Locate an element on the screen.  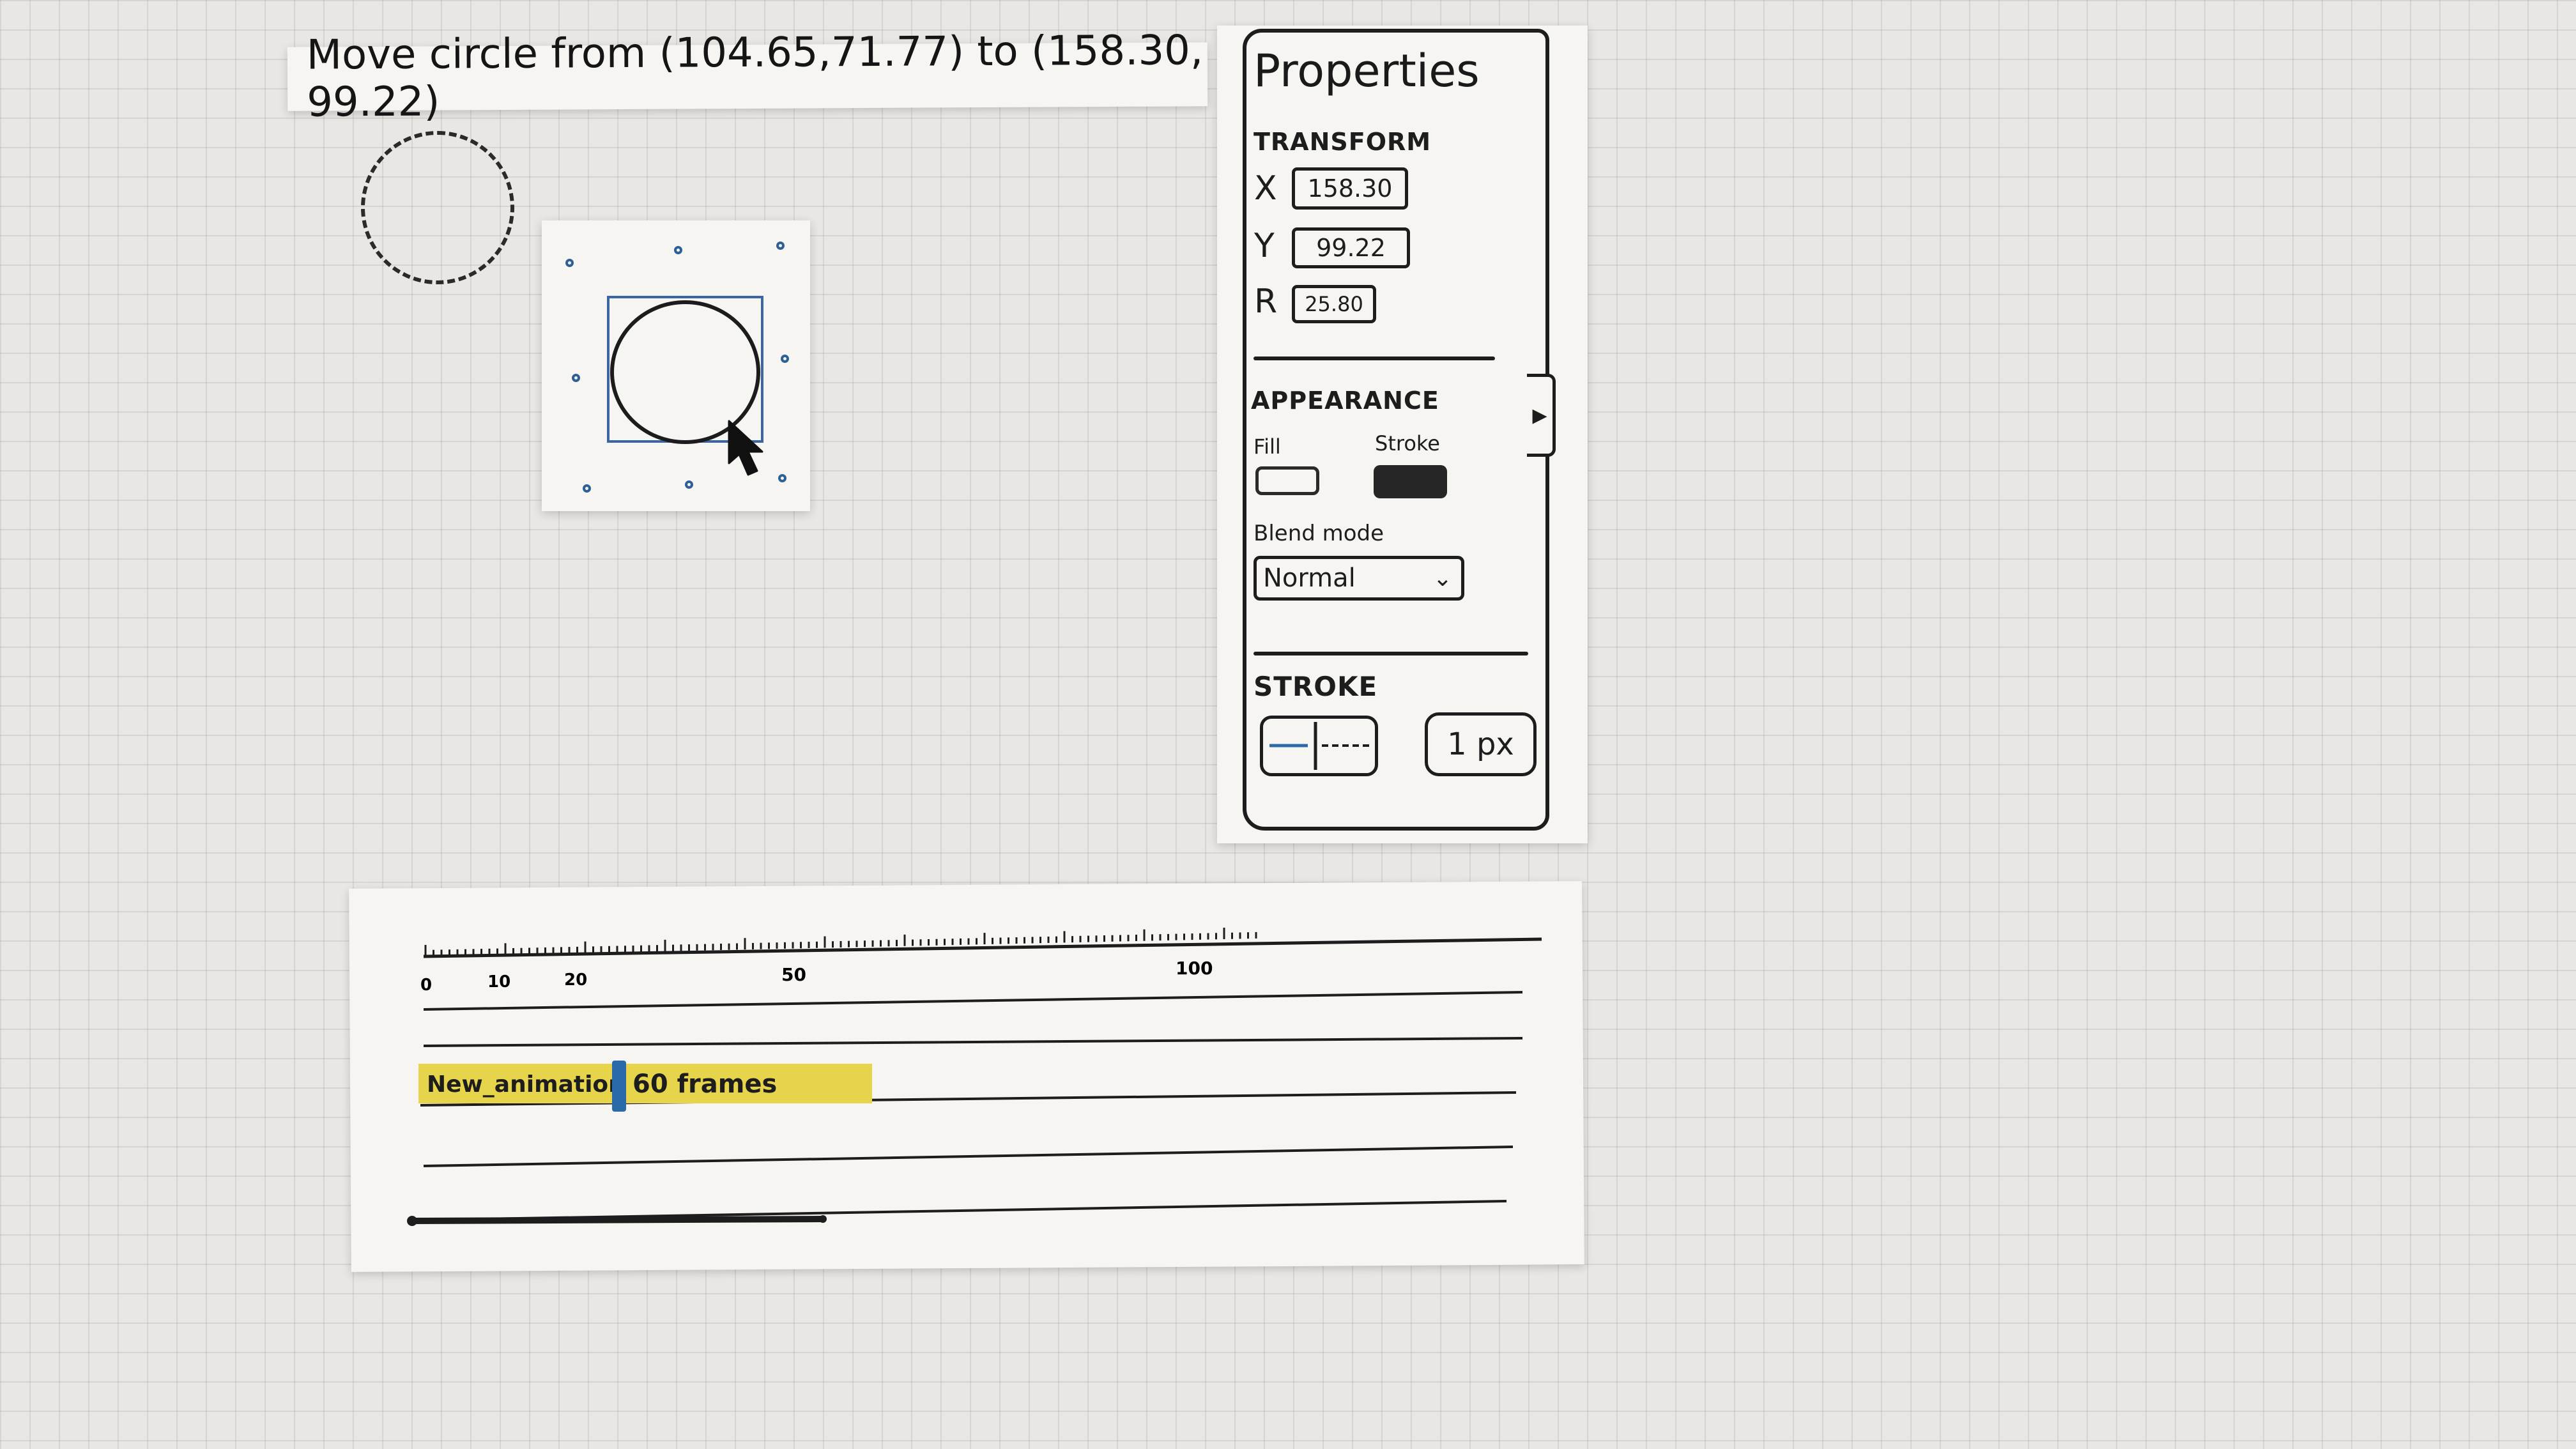
r-label: R is located at coordinates (1266, 301).